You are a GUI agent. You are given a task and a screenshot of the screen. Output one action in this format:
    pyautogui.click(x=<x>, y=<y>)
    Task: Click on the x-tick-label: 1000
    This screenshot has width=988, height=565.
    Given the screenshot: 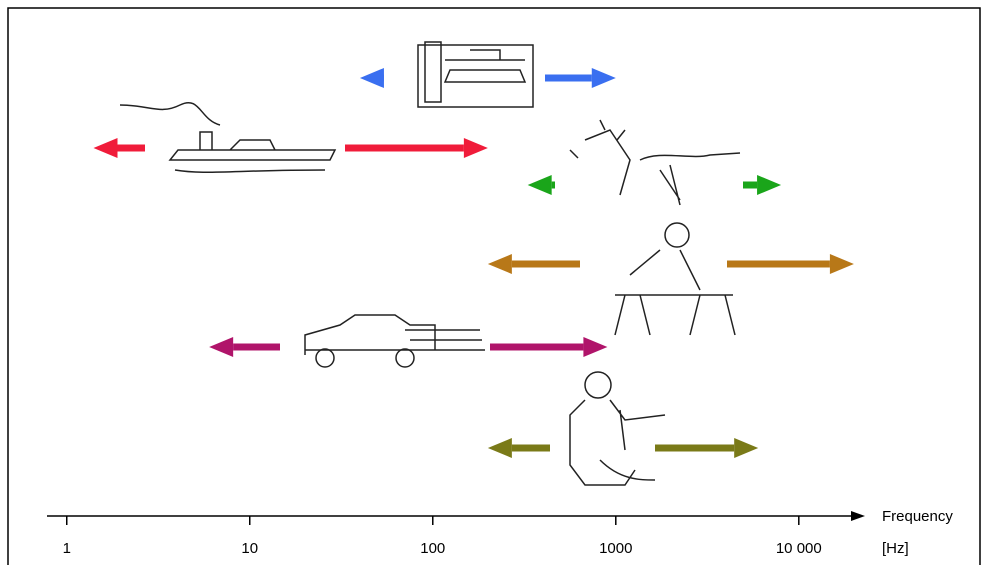 What is the action you would take?
    pyautogui.click(x=615, y=548)
    